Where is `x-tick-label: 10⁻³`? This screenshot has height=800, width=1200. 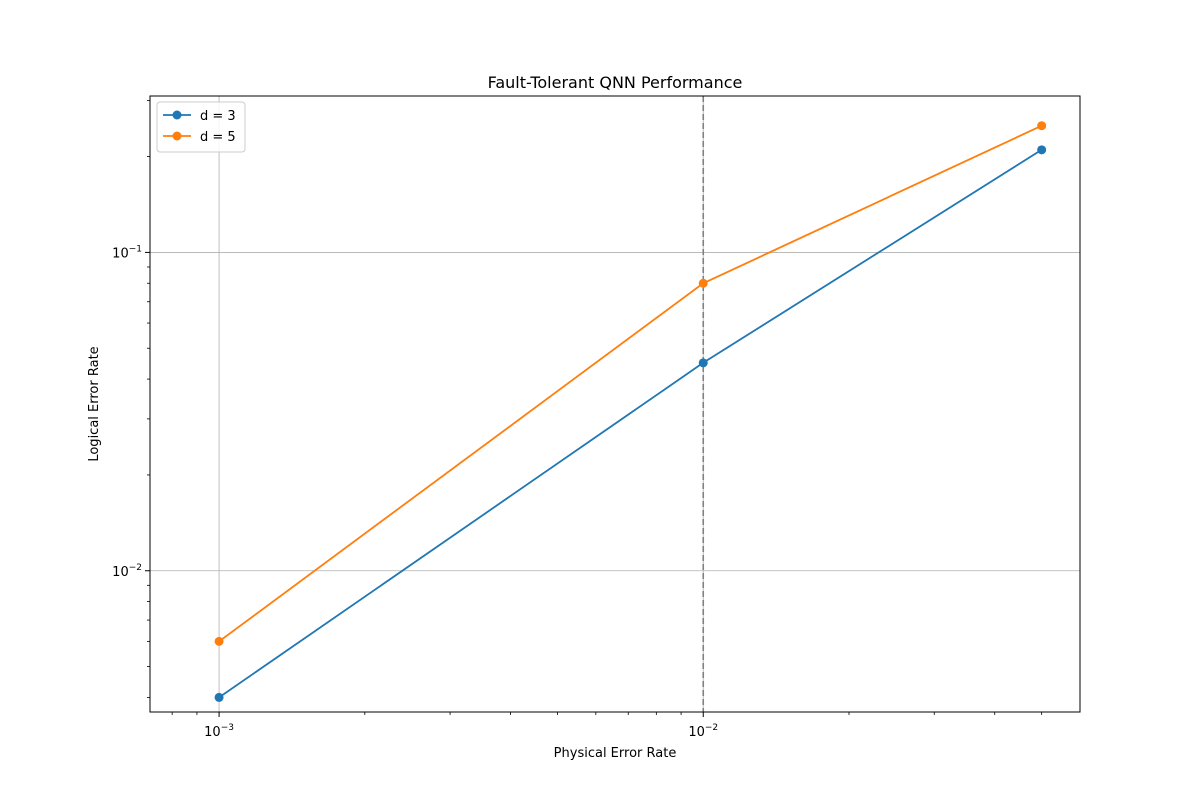
x-tick-label: 10⁻³ is located at coordinates (219, 731).